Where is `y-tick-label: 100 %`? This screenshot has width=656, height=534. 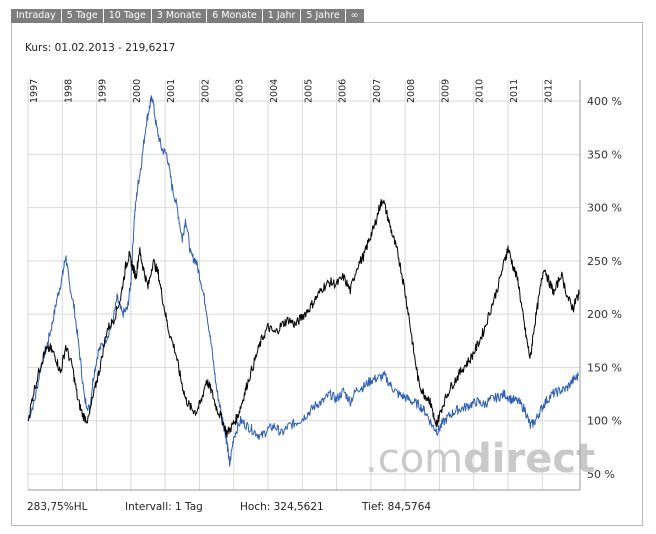
y-tick-label: 100 % is located at coordinates (604, 421).